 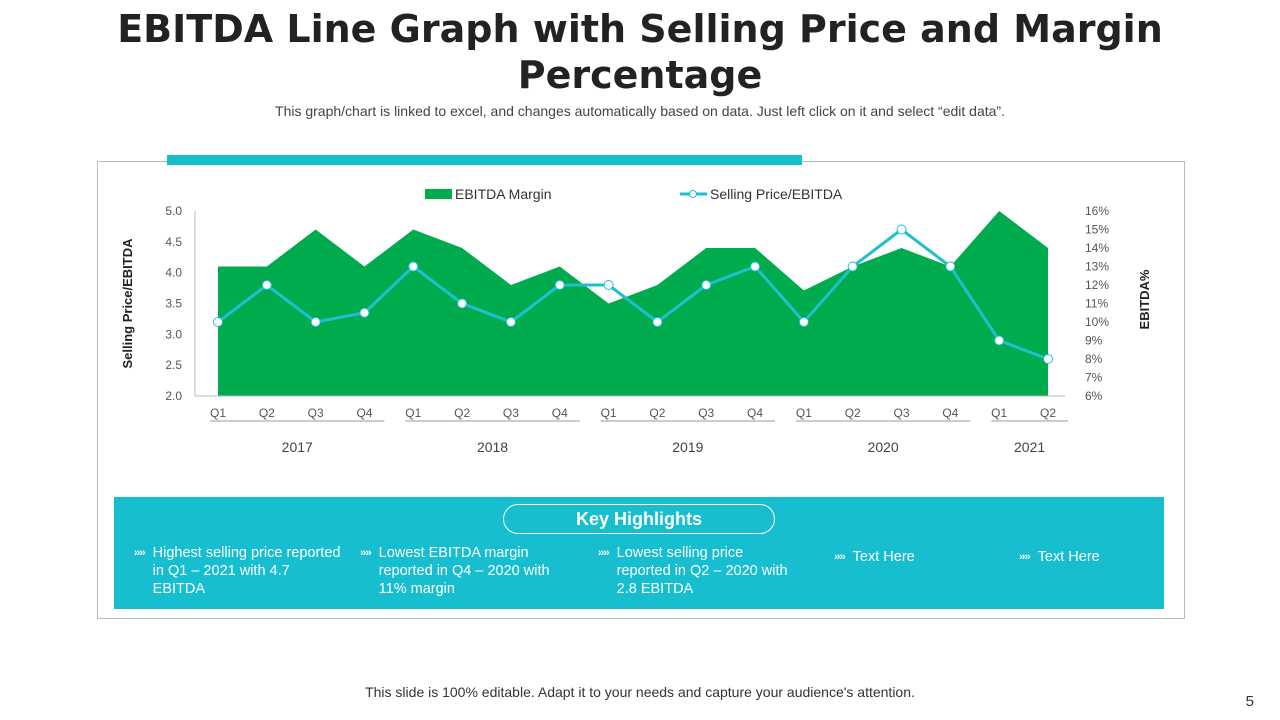 What do you see at coordinates (492, 447) in the screenshot?
I see `year-label: 2018` at bounding box center [492, 447].